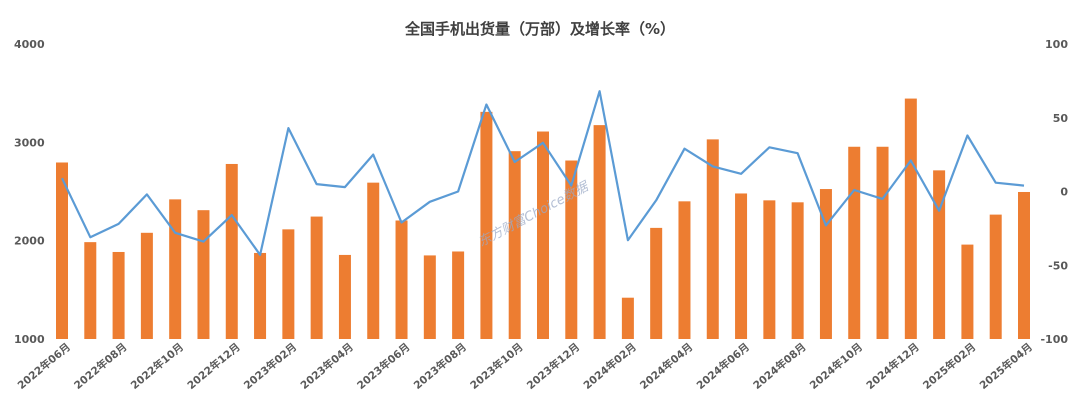 This screenshot has height=414, width=1080. I want to click on y-left-tick-label: 1000, so click(29, 339).